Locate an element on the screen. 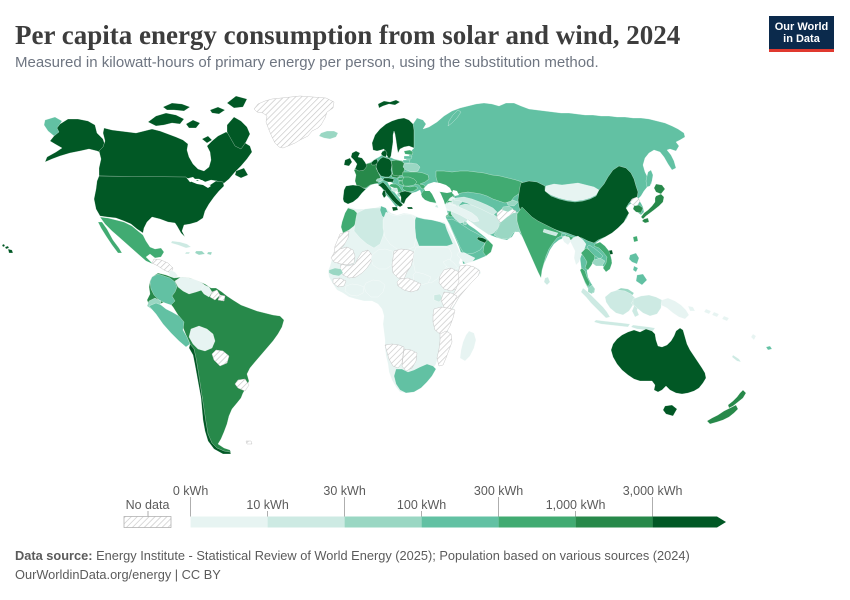 Image resolution: width=850 pixels, height=600 pixels. svg-text: 1,000 kWh is located at coordinates (576, 505).